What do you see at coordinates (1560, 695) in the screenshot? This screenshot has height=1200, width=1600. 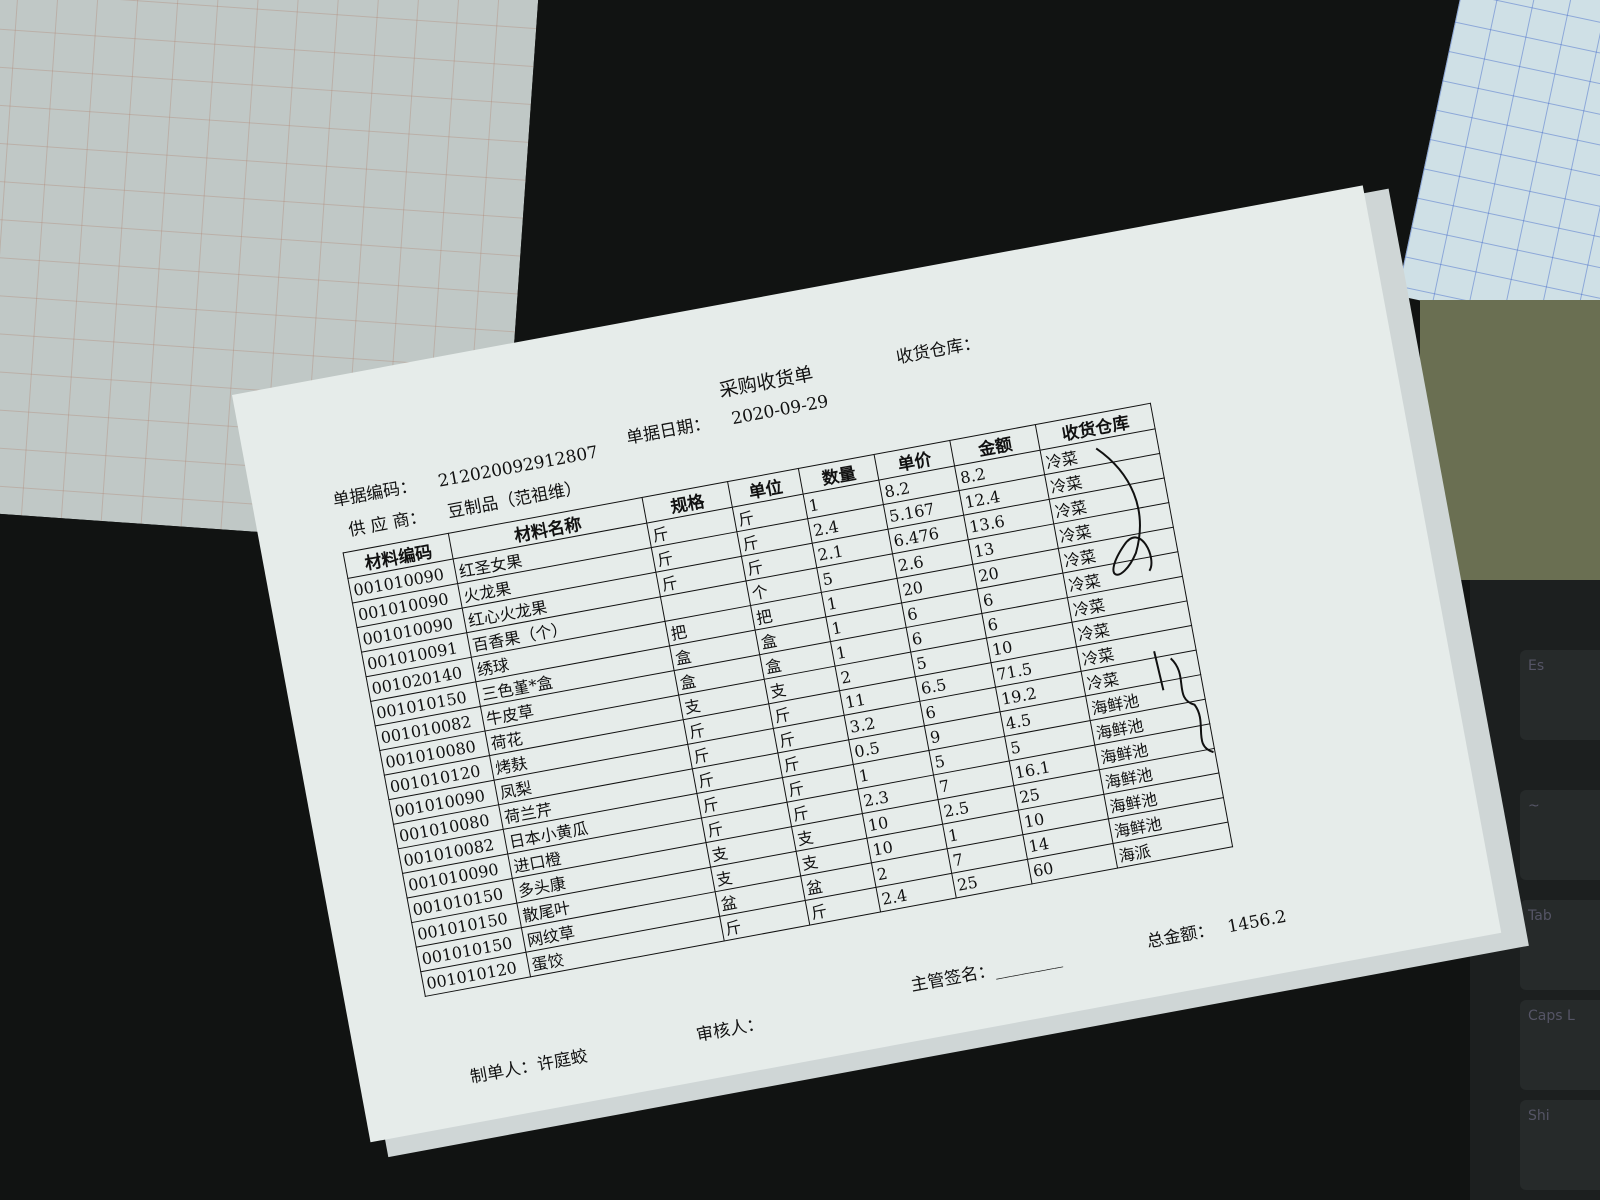 I see `key-esc: Es` at bounding box center [1560, 695].